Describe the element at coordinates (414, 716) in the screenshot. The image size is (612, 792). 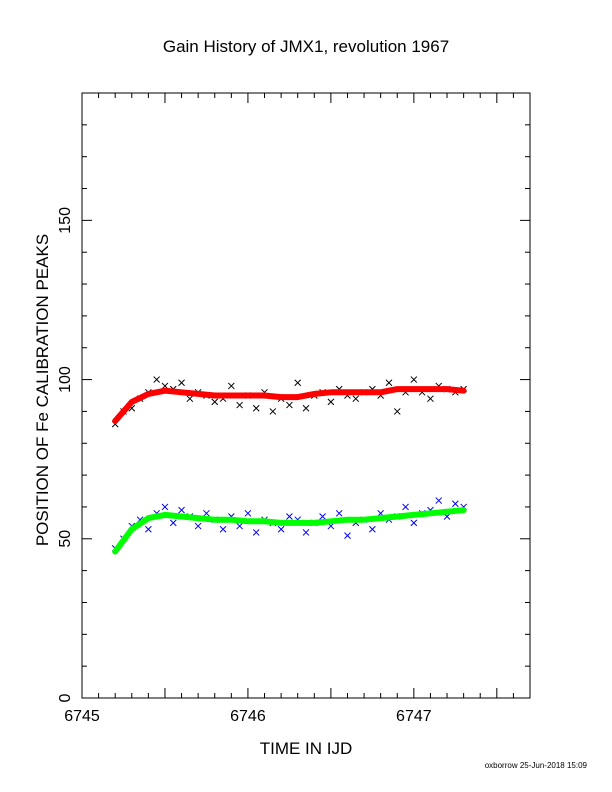
I see `x-tick-label: 6747` at that location.